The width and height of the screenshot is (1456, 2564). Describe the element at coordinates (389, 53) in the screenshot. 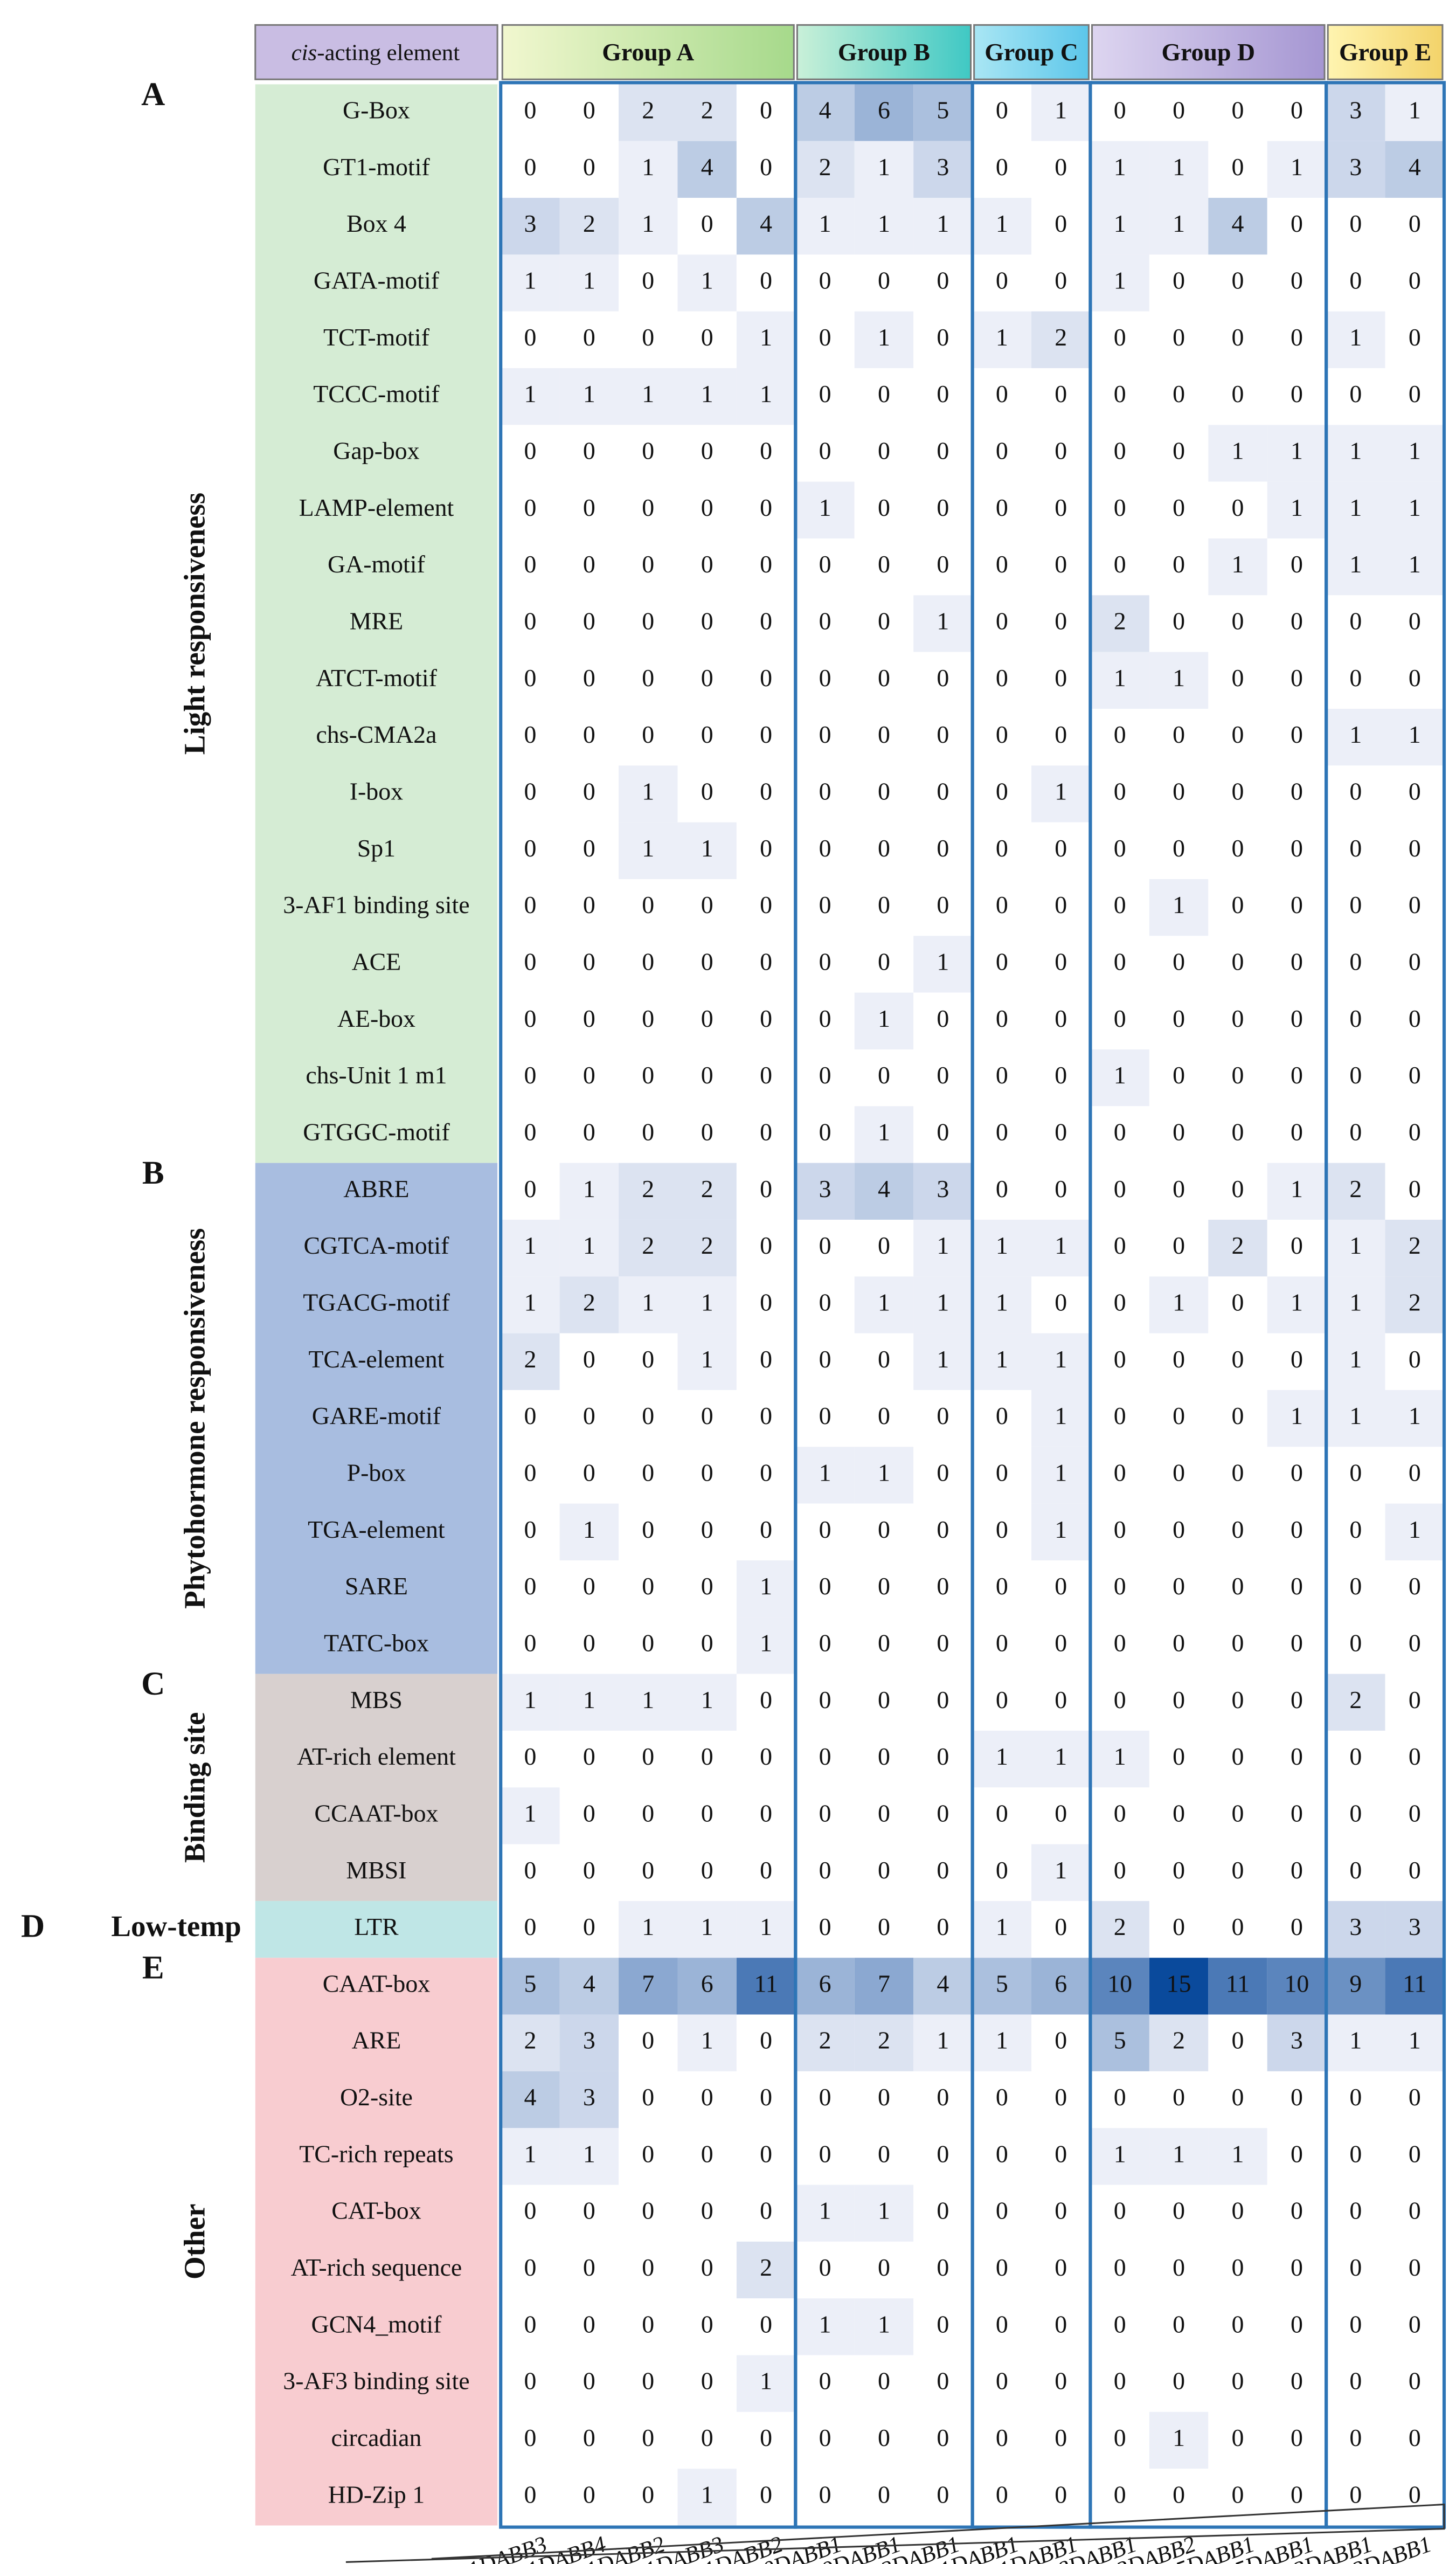

I see `header-rest: -acting element` at that location.